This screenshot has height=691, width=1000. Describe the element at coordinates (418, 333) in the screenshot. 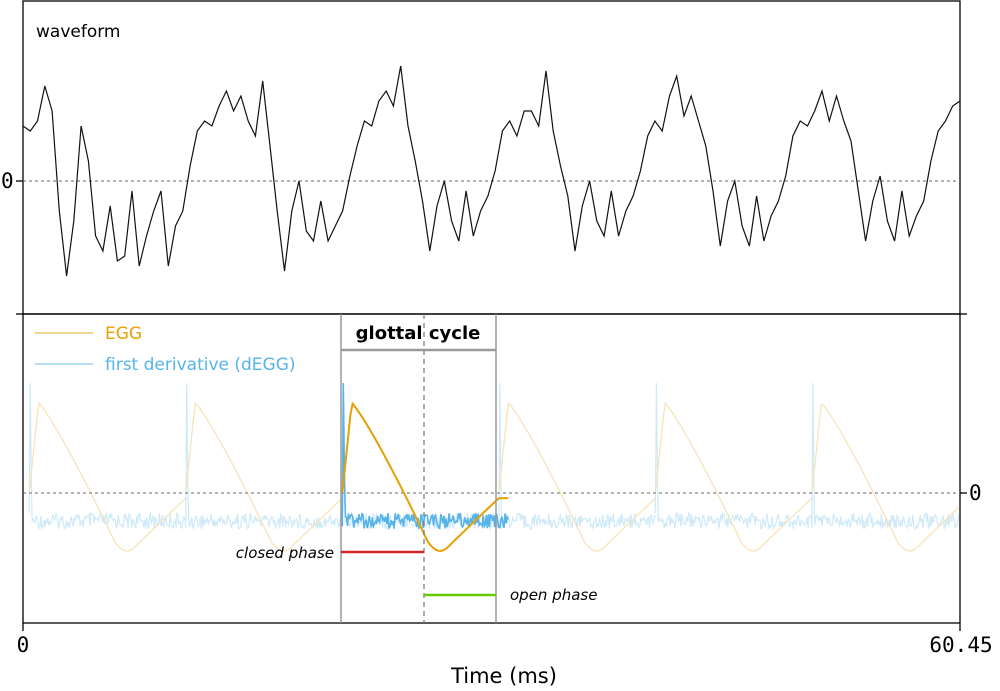

I see `glottal-cycle-label: glottal cycle` at that location.